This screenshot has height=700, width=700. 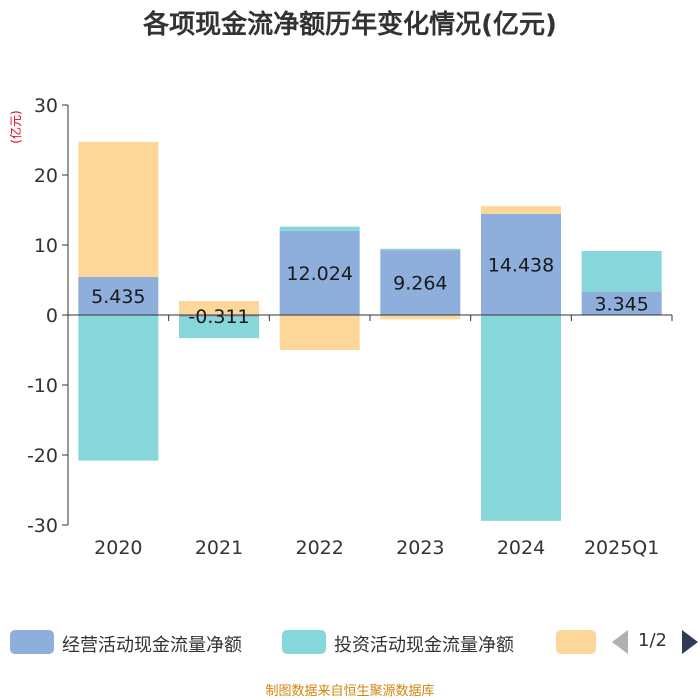 What do you see at coordinates (219, 308) in the screenshot?
I see `bar-2-2021` at bounding box center [219, 308].